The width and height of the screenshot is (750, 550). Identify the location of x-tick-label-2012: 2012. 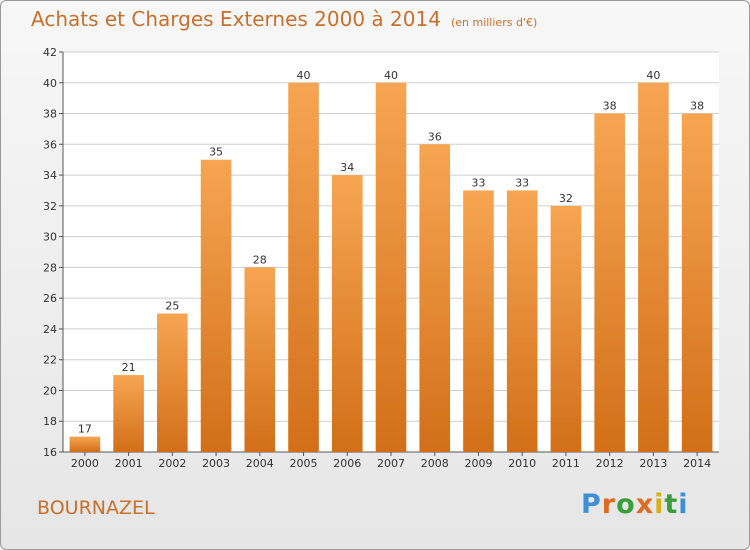
(610, 463).